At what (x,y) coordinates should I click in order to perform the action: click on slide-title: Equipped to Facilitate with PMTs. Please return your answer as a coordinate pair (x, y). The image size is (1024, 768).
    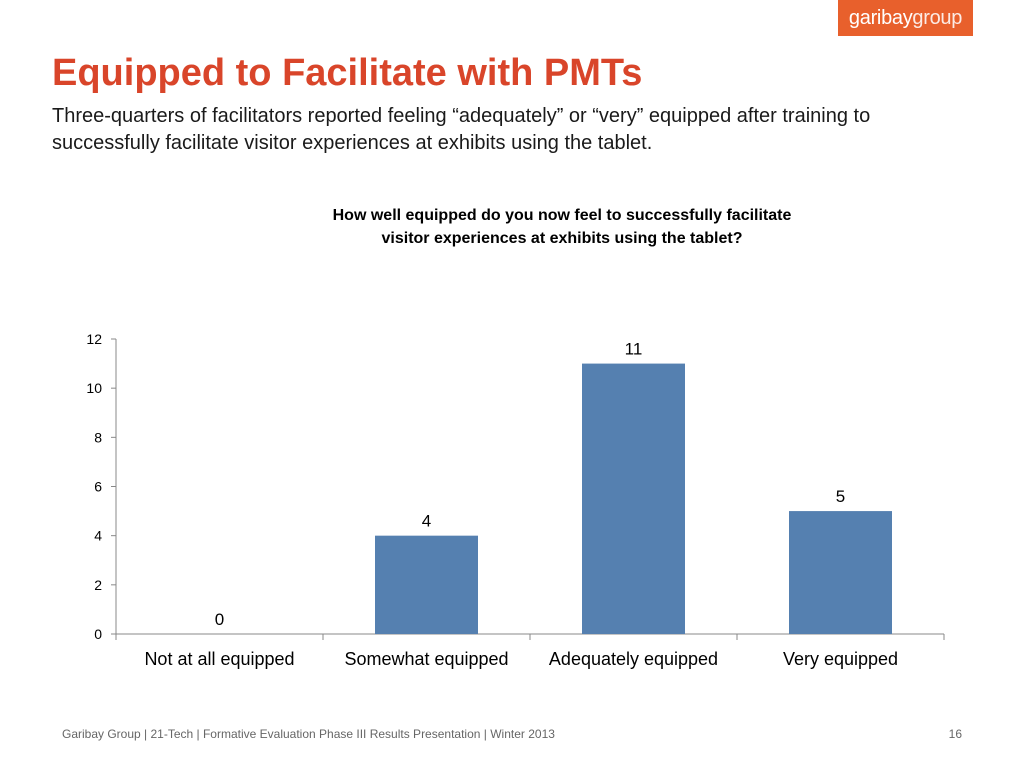
    Looking at the image, I should click on (347, 73).